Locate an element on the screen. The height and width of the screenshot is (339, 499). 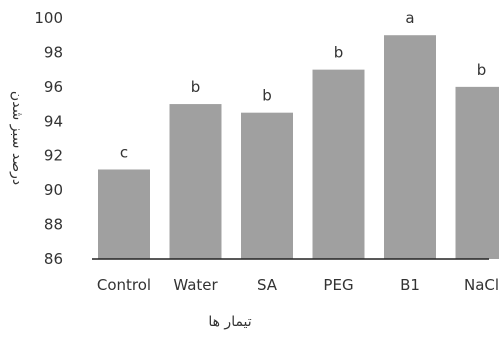
x-tick-label: PEG is located at coordinates (338, 285).